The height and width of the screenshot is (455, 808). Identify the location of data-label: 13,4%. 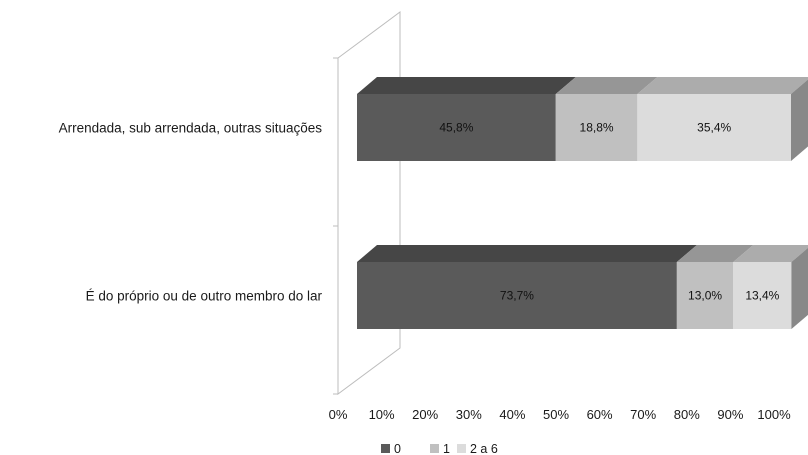
(762, 296).